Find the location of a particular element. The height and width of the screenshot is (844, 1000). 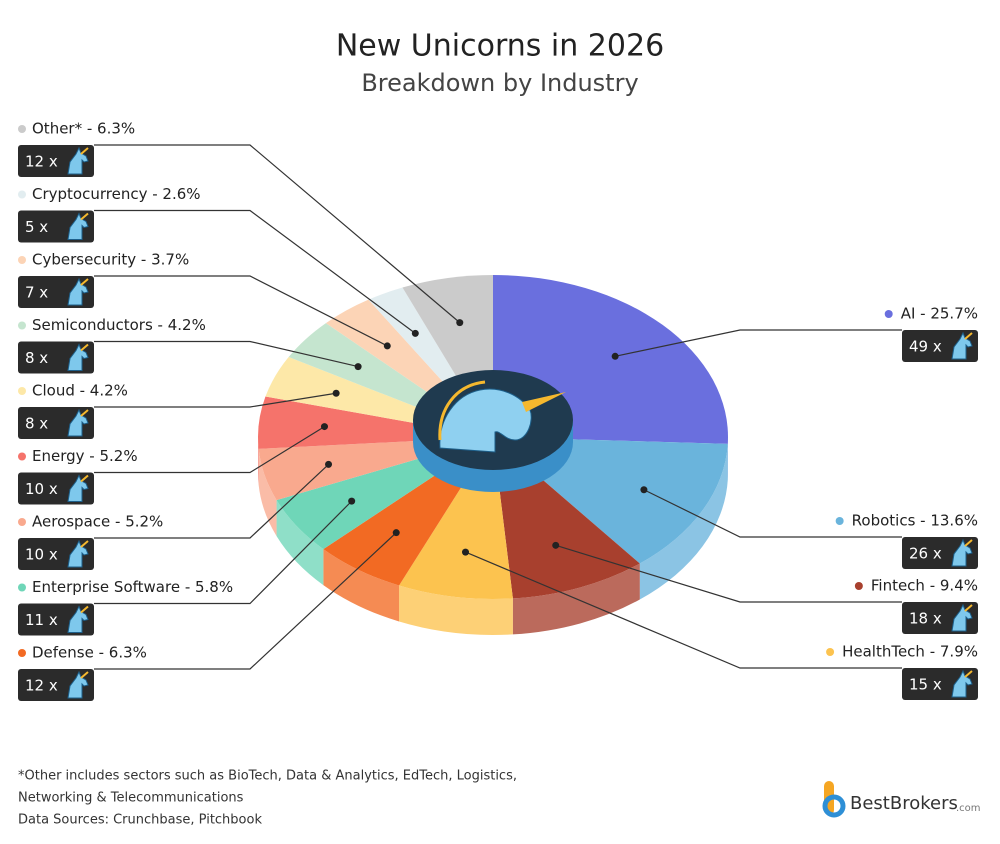

chart-title: New Unicorns in 2026 is located at coordinates (500, 46).